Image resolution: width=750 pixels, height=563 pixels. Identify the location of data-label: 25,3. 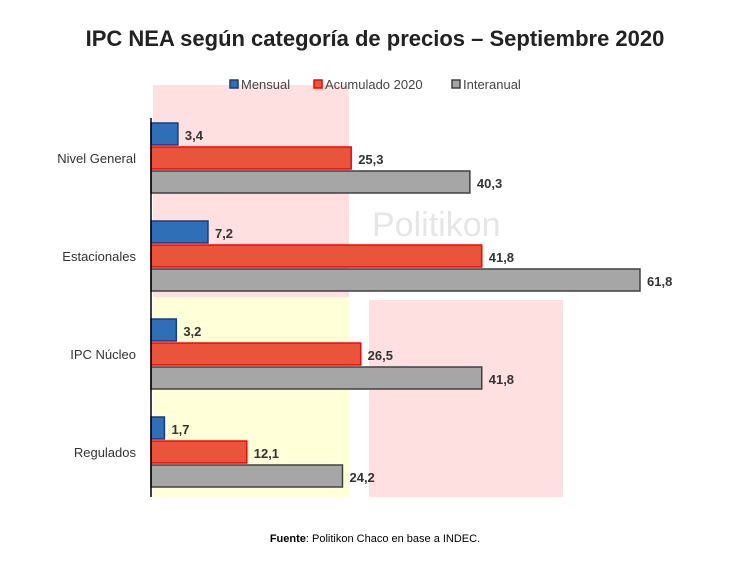
(370, 159).